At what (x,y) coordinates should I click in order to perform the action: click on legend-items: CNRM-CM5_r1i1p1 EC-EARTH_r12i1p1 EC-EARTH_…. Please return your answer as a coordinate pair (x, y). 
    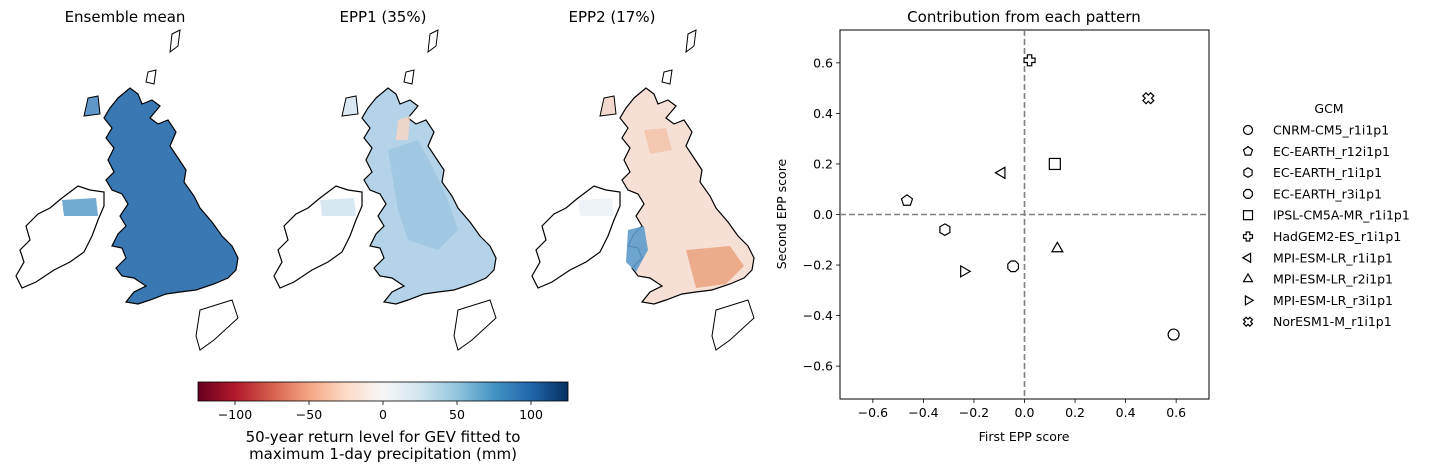
    Looking at the image, I should click on (1325, 226).